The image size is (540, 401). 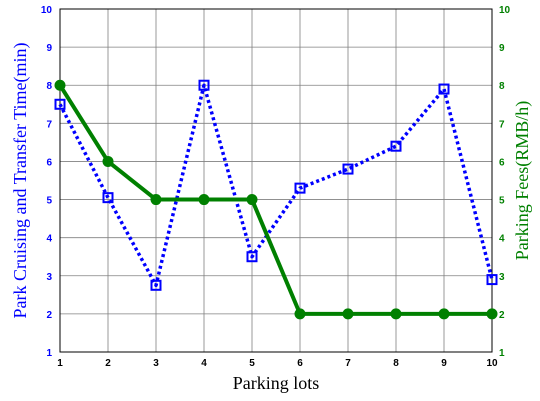 I want to click on left-axis-tick-label: 4, so click(x=49, y=239).